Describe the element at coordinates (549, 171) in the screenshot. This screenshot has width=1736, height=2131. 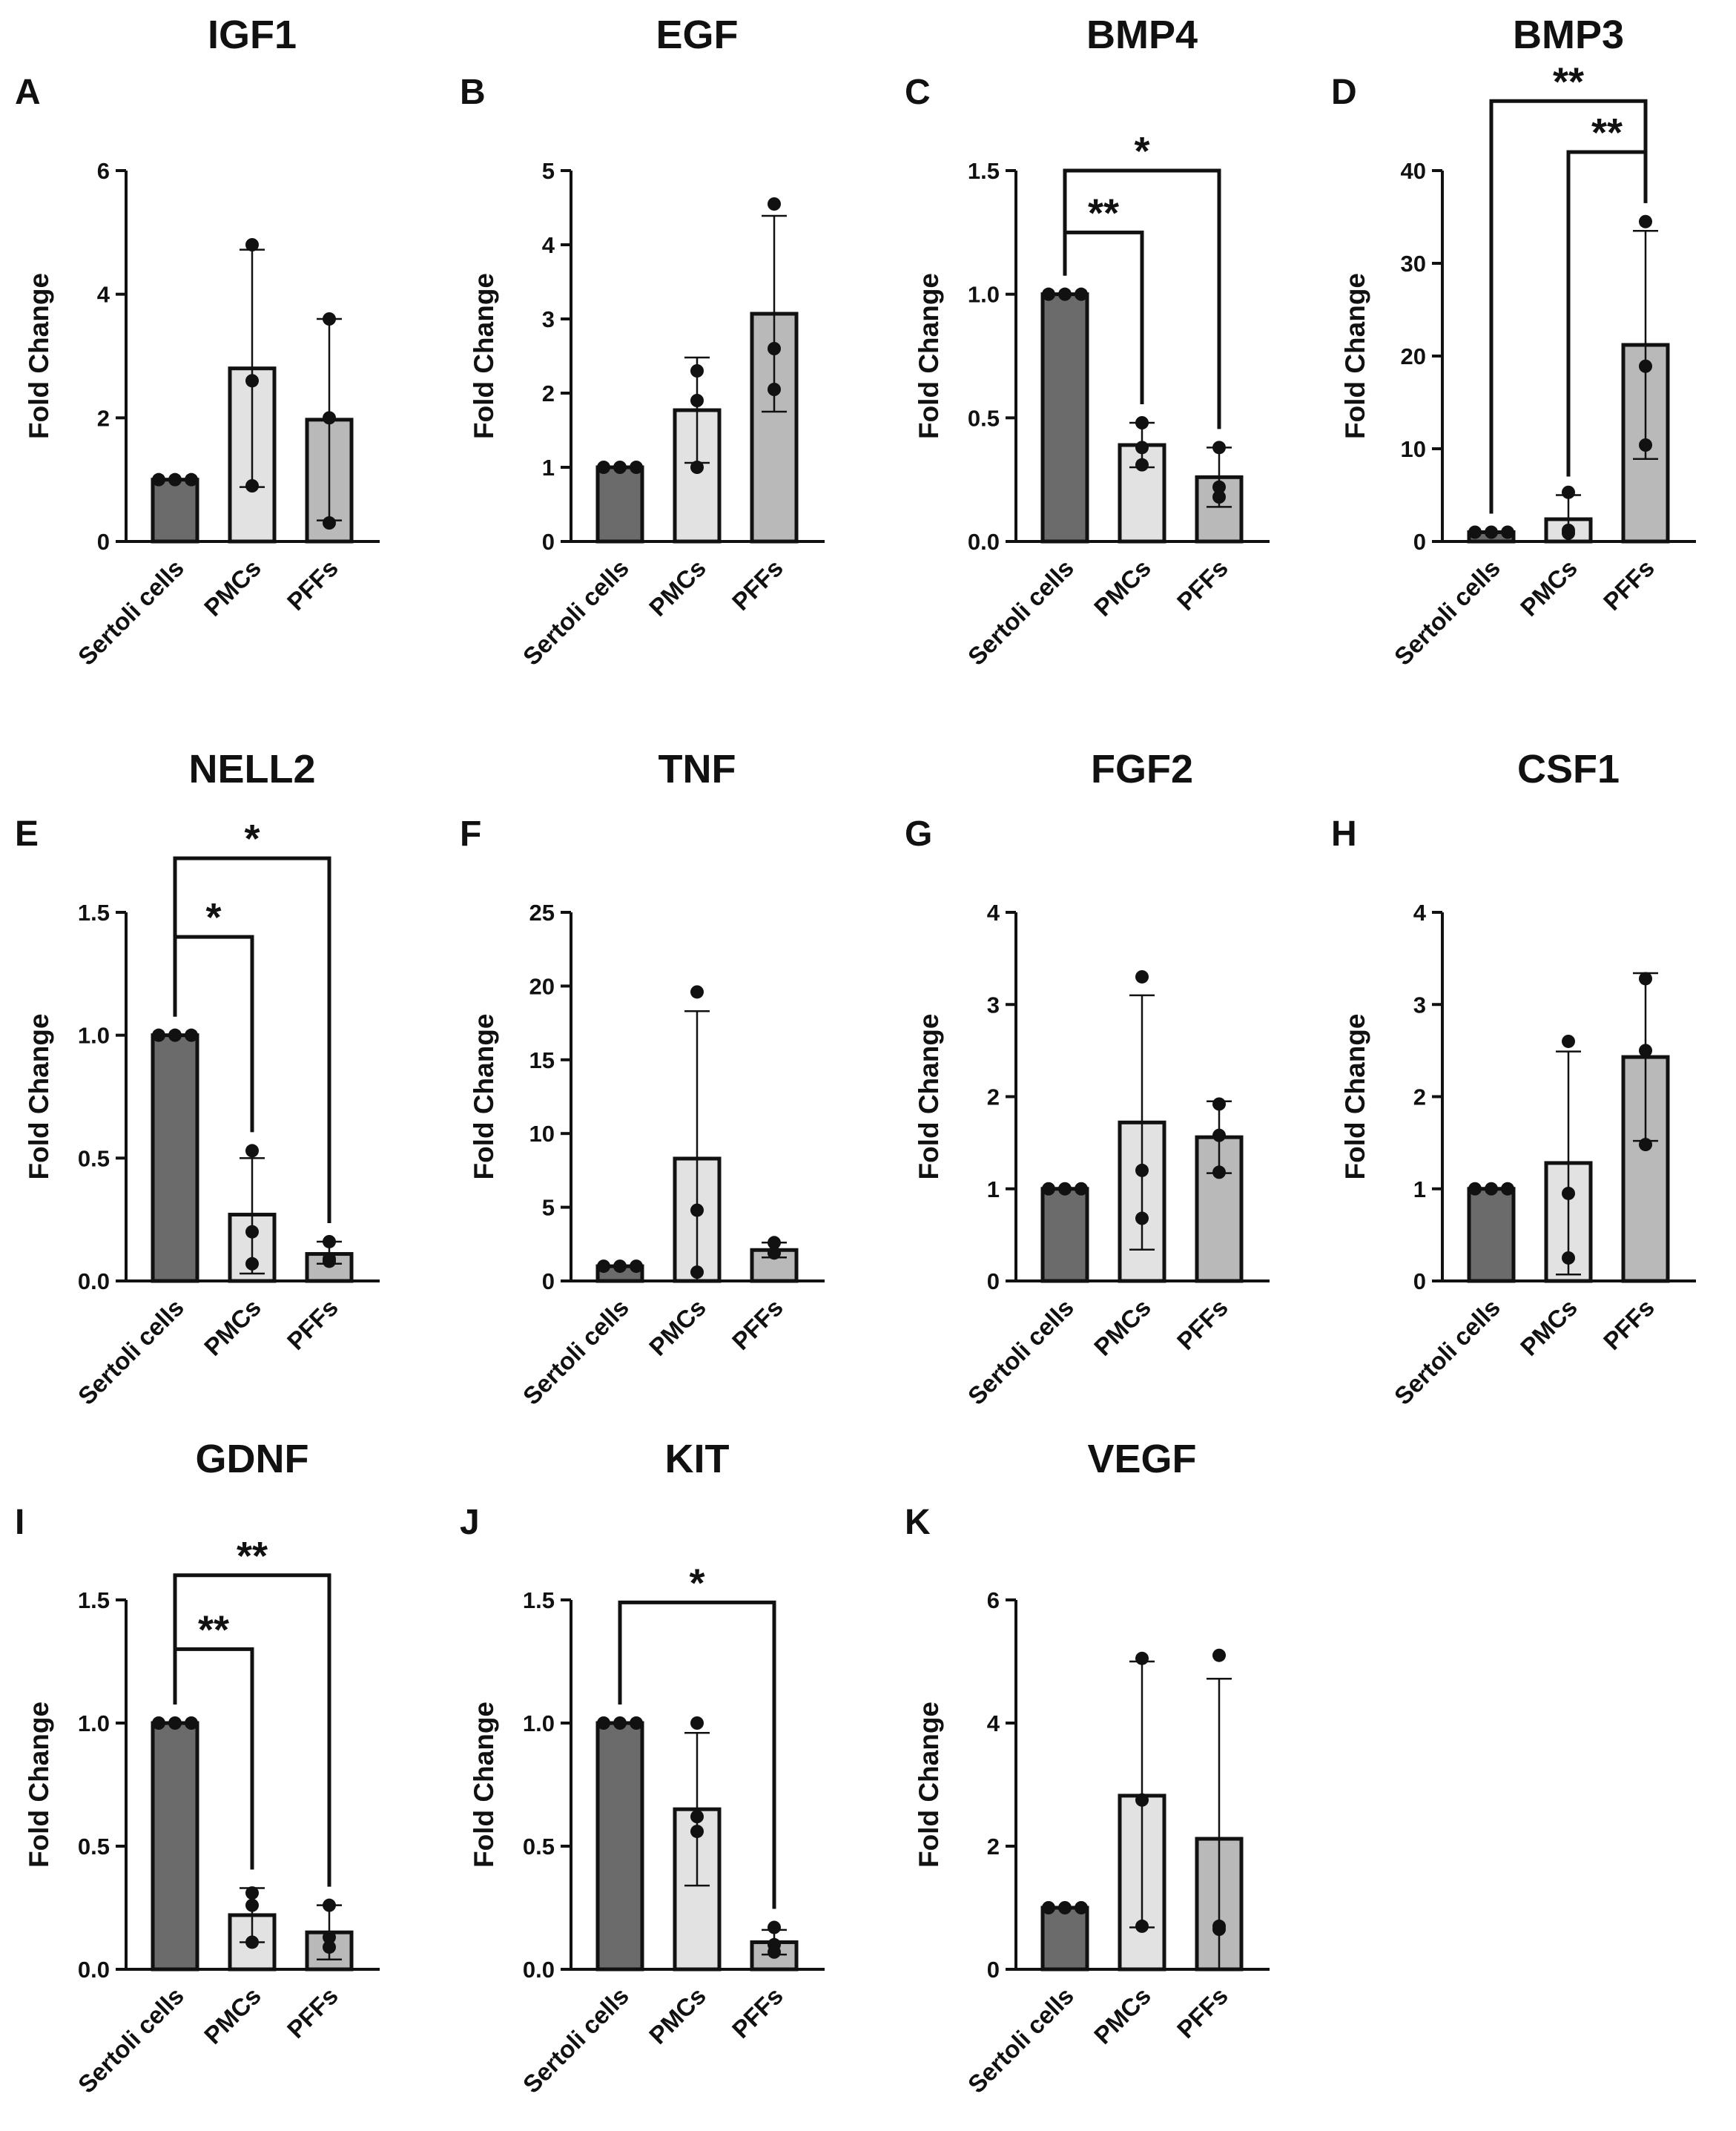
I see `y-tick-label: 5` at that location.